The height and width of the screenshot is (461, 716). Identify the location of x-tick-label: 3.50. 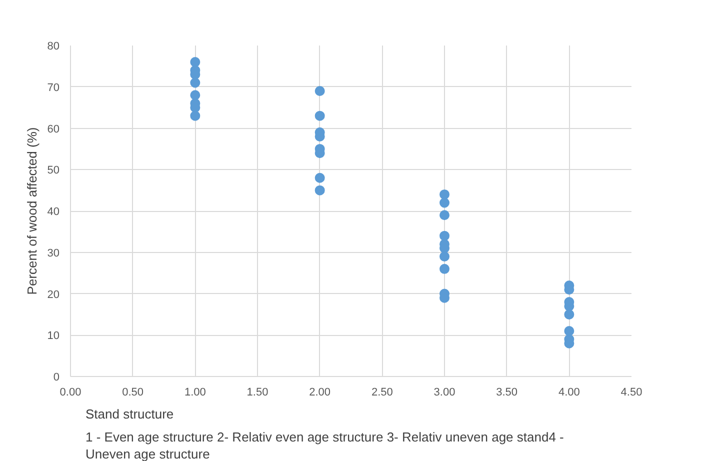
(507, 392).